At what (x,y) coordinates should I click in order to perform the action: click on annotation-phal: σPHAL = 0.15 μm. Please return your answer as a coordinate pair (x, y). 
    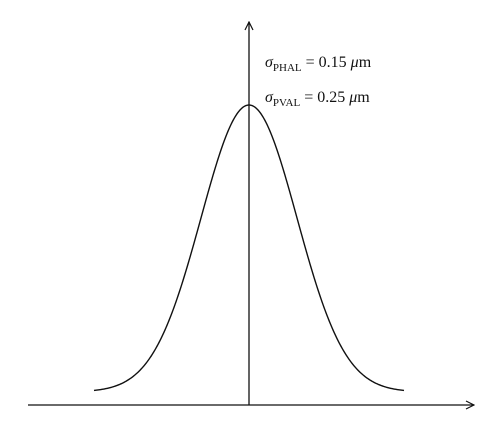
    Looking at the image, I should click on (318, 64).